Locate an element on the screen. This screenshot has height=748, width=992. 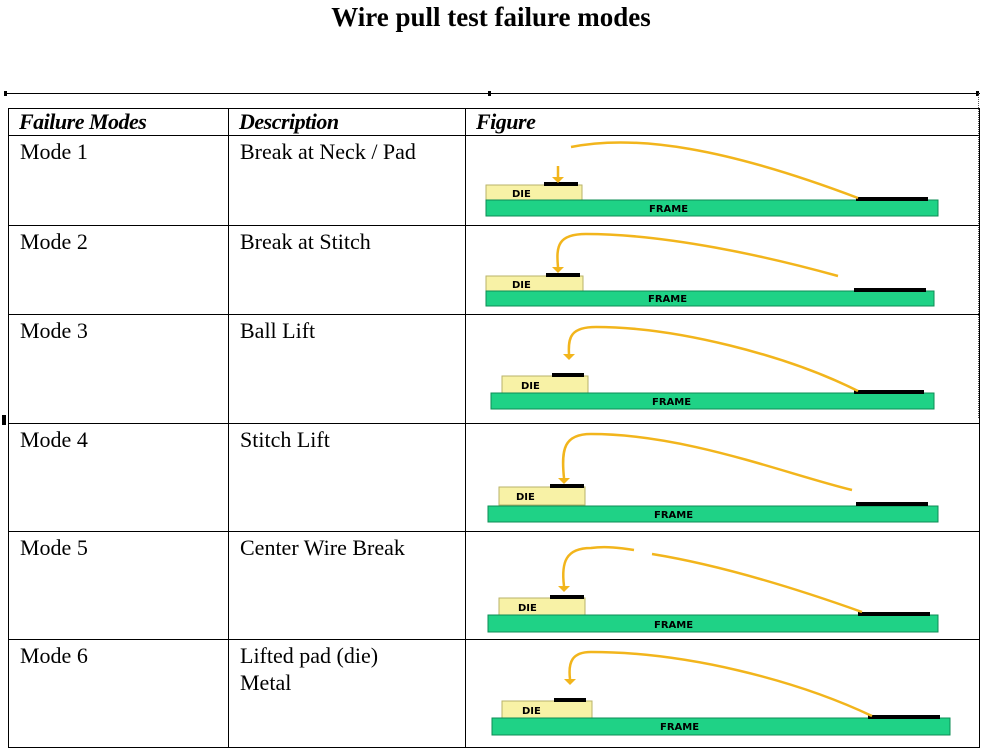
description-cell: Ball Lift is located at coordinates (347, 369).